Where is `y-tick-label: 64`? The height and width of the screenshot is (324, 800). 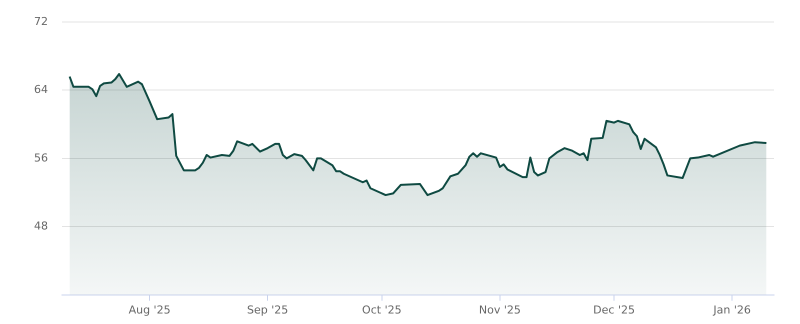
y-tick-label: 64 is located at coordinates (41, 89).